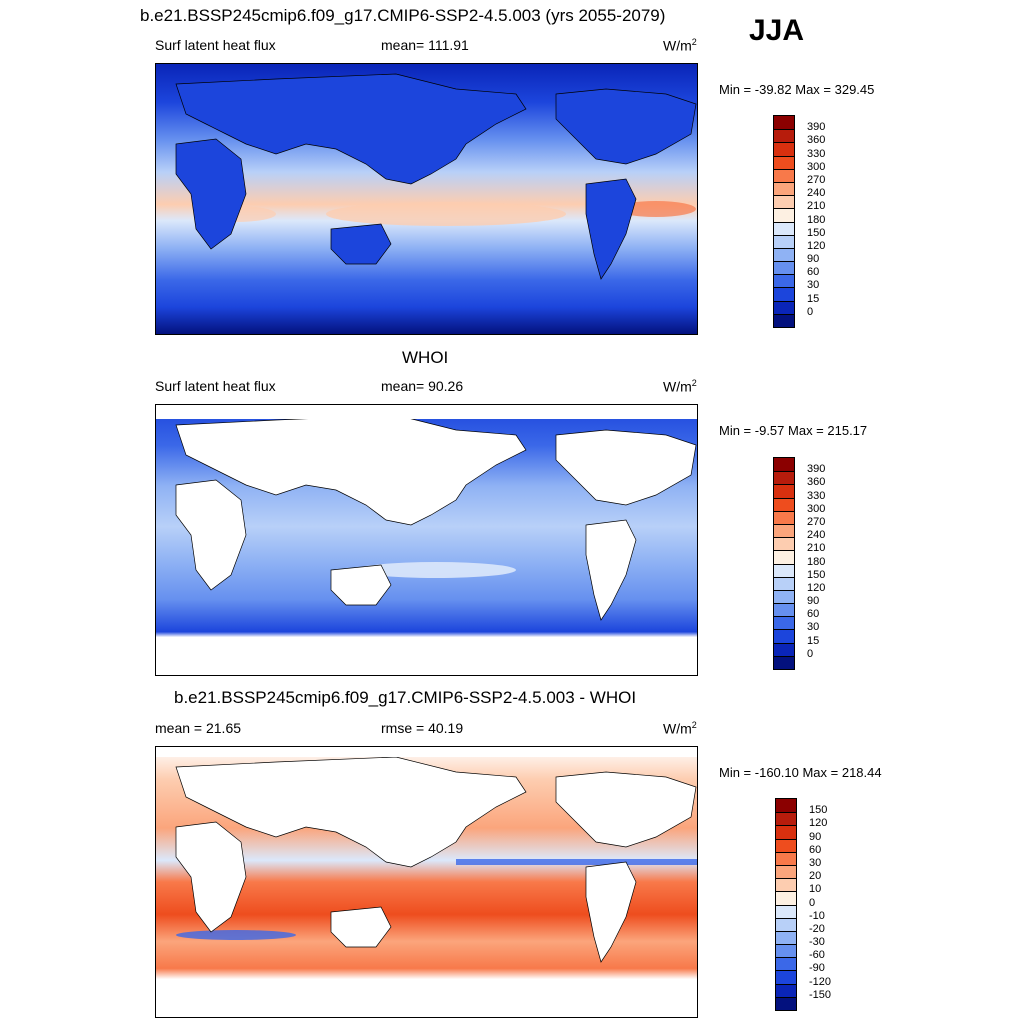  I want to click on panel2-map-svg, so click(426, 540).